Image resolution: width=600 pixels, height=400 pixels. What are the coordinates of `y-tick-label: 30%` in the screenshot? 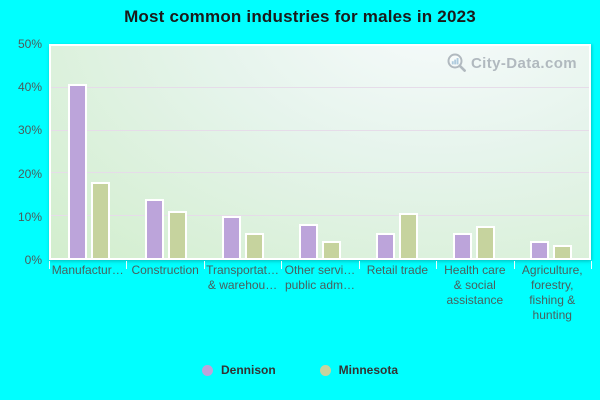 It's located at (29, 130).